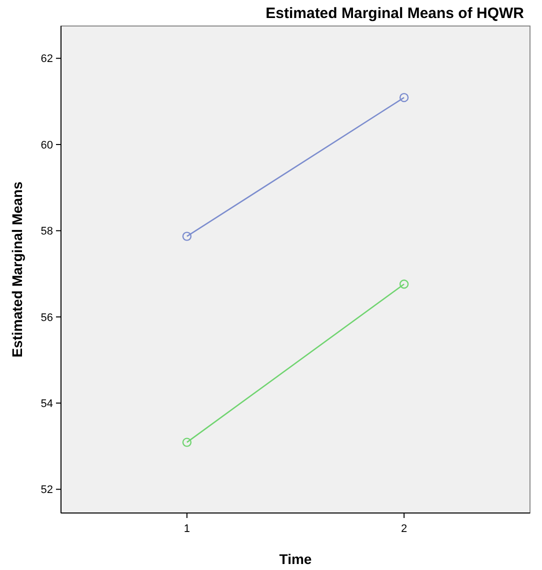 This screenshot has height=570, width=542. Describe the element at coordinates (46, 145) in the screenshot. I see `y-tick-label: 60` at that location.